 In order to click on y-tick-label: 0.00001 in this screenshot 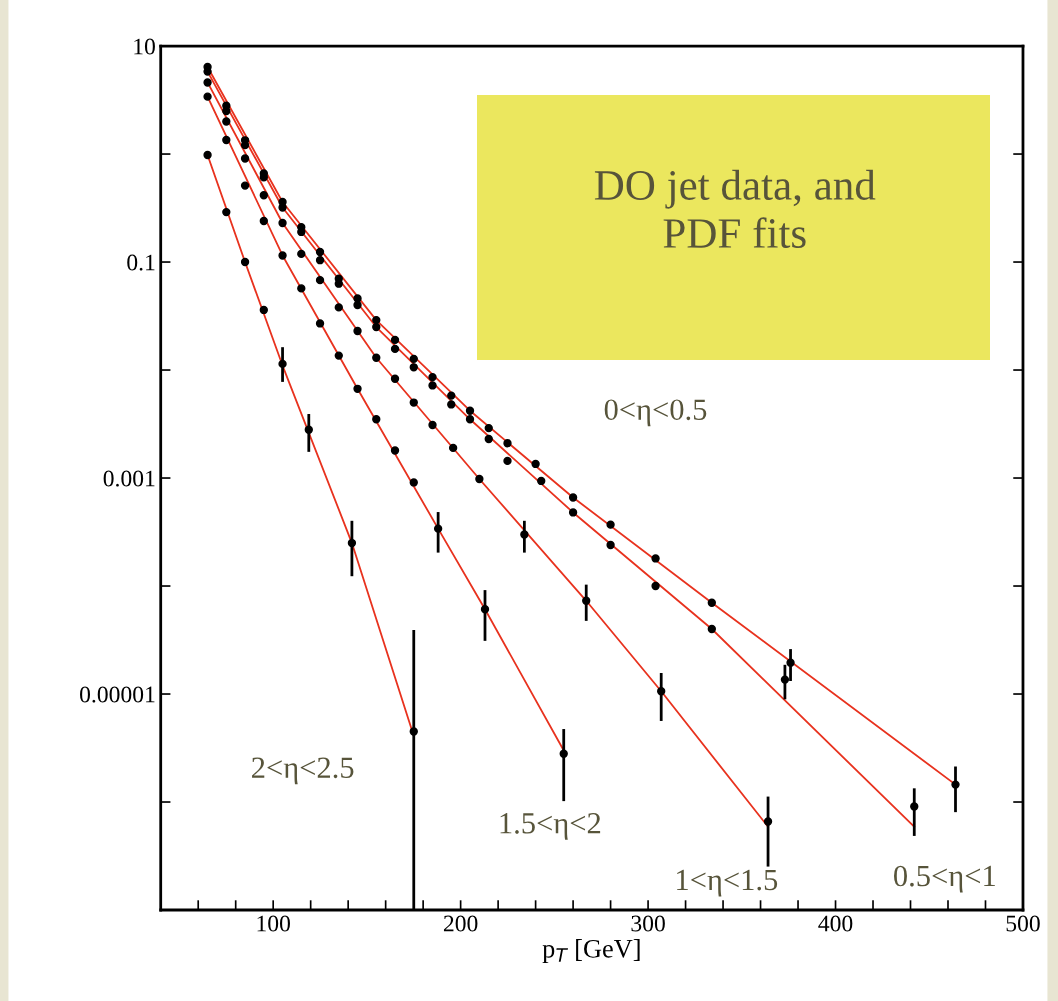, I will do `click(117, 694)`.